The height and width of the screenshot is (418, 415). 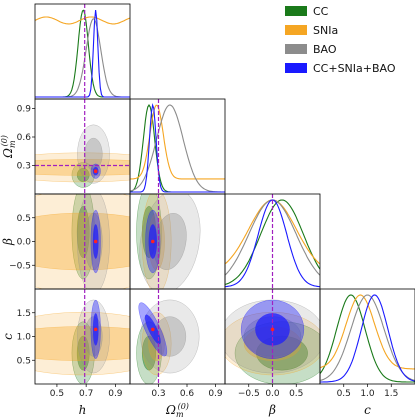 What do you see at coordinates (367, 394) in the screenshot?
I see `xtick-c: 1.0` at bounding box center [367, 394].